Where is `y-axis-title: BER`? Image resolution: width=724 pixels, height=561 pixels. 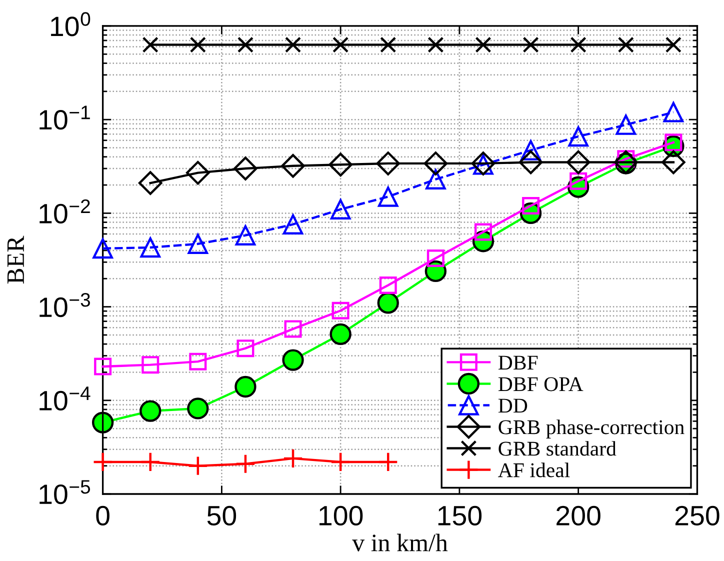 y-axis-title: BER is located at coordinates (16, 260).